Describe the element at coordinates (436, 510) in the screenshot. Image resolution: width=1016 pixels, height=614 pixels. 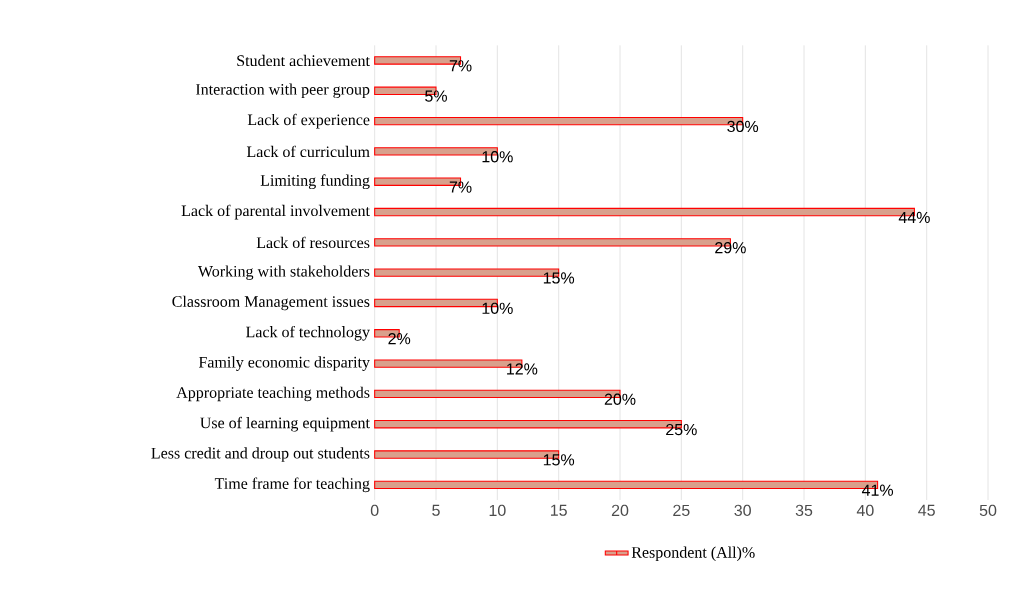
I see `x-tick-label: 5` at that location.